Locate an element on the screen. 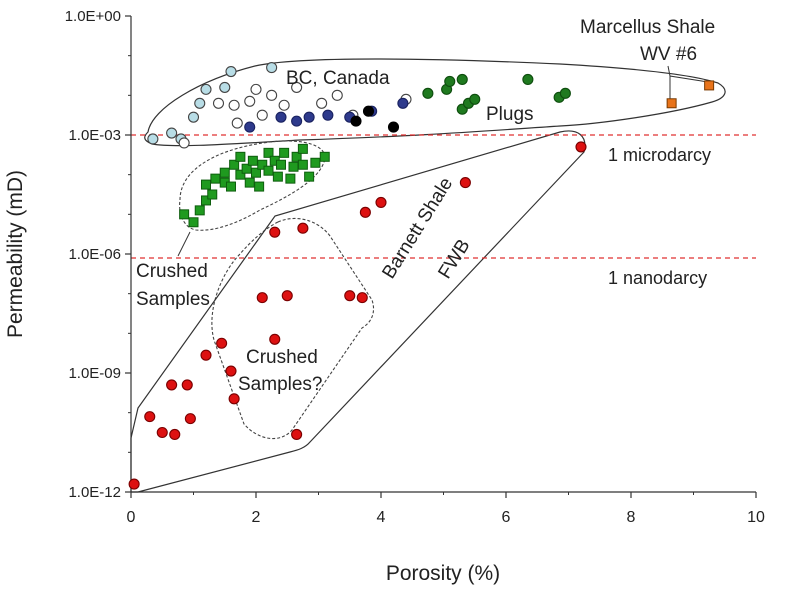 This screenshot has width=786, height=589. y-tick-label: 1.0E-06 is located at coordinates (94, 254).